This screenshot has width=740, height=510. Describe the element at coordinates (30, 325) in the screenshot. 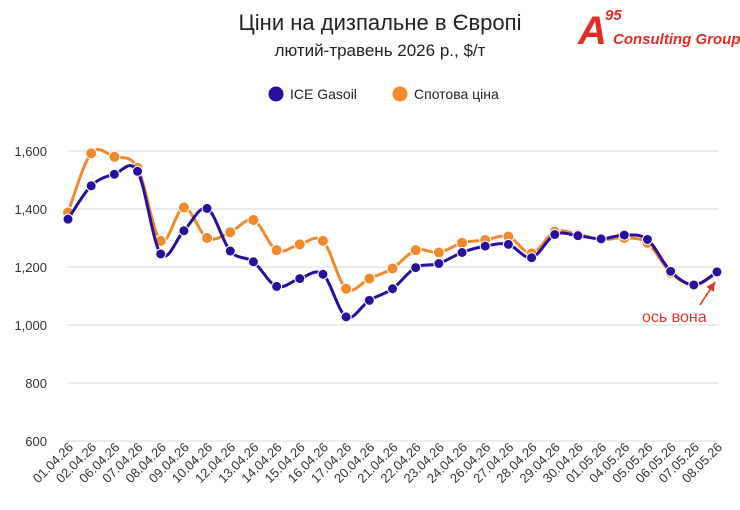

I see `y-tick-label: 1,000` at that location.